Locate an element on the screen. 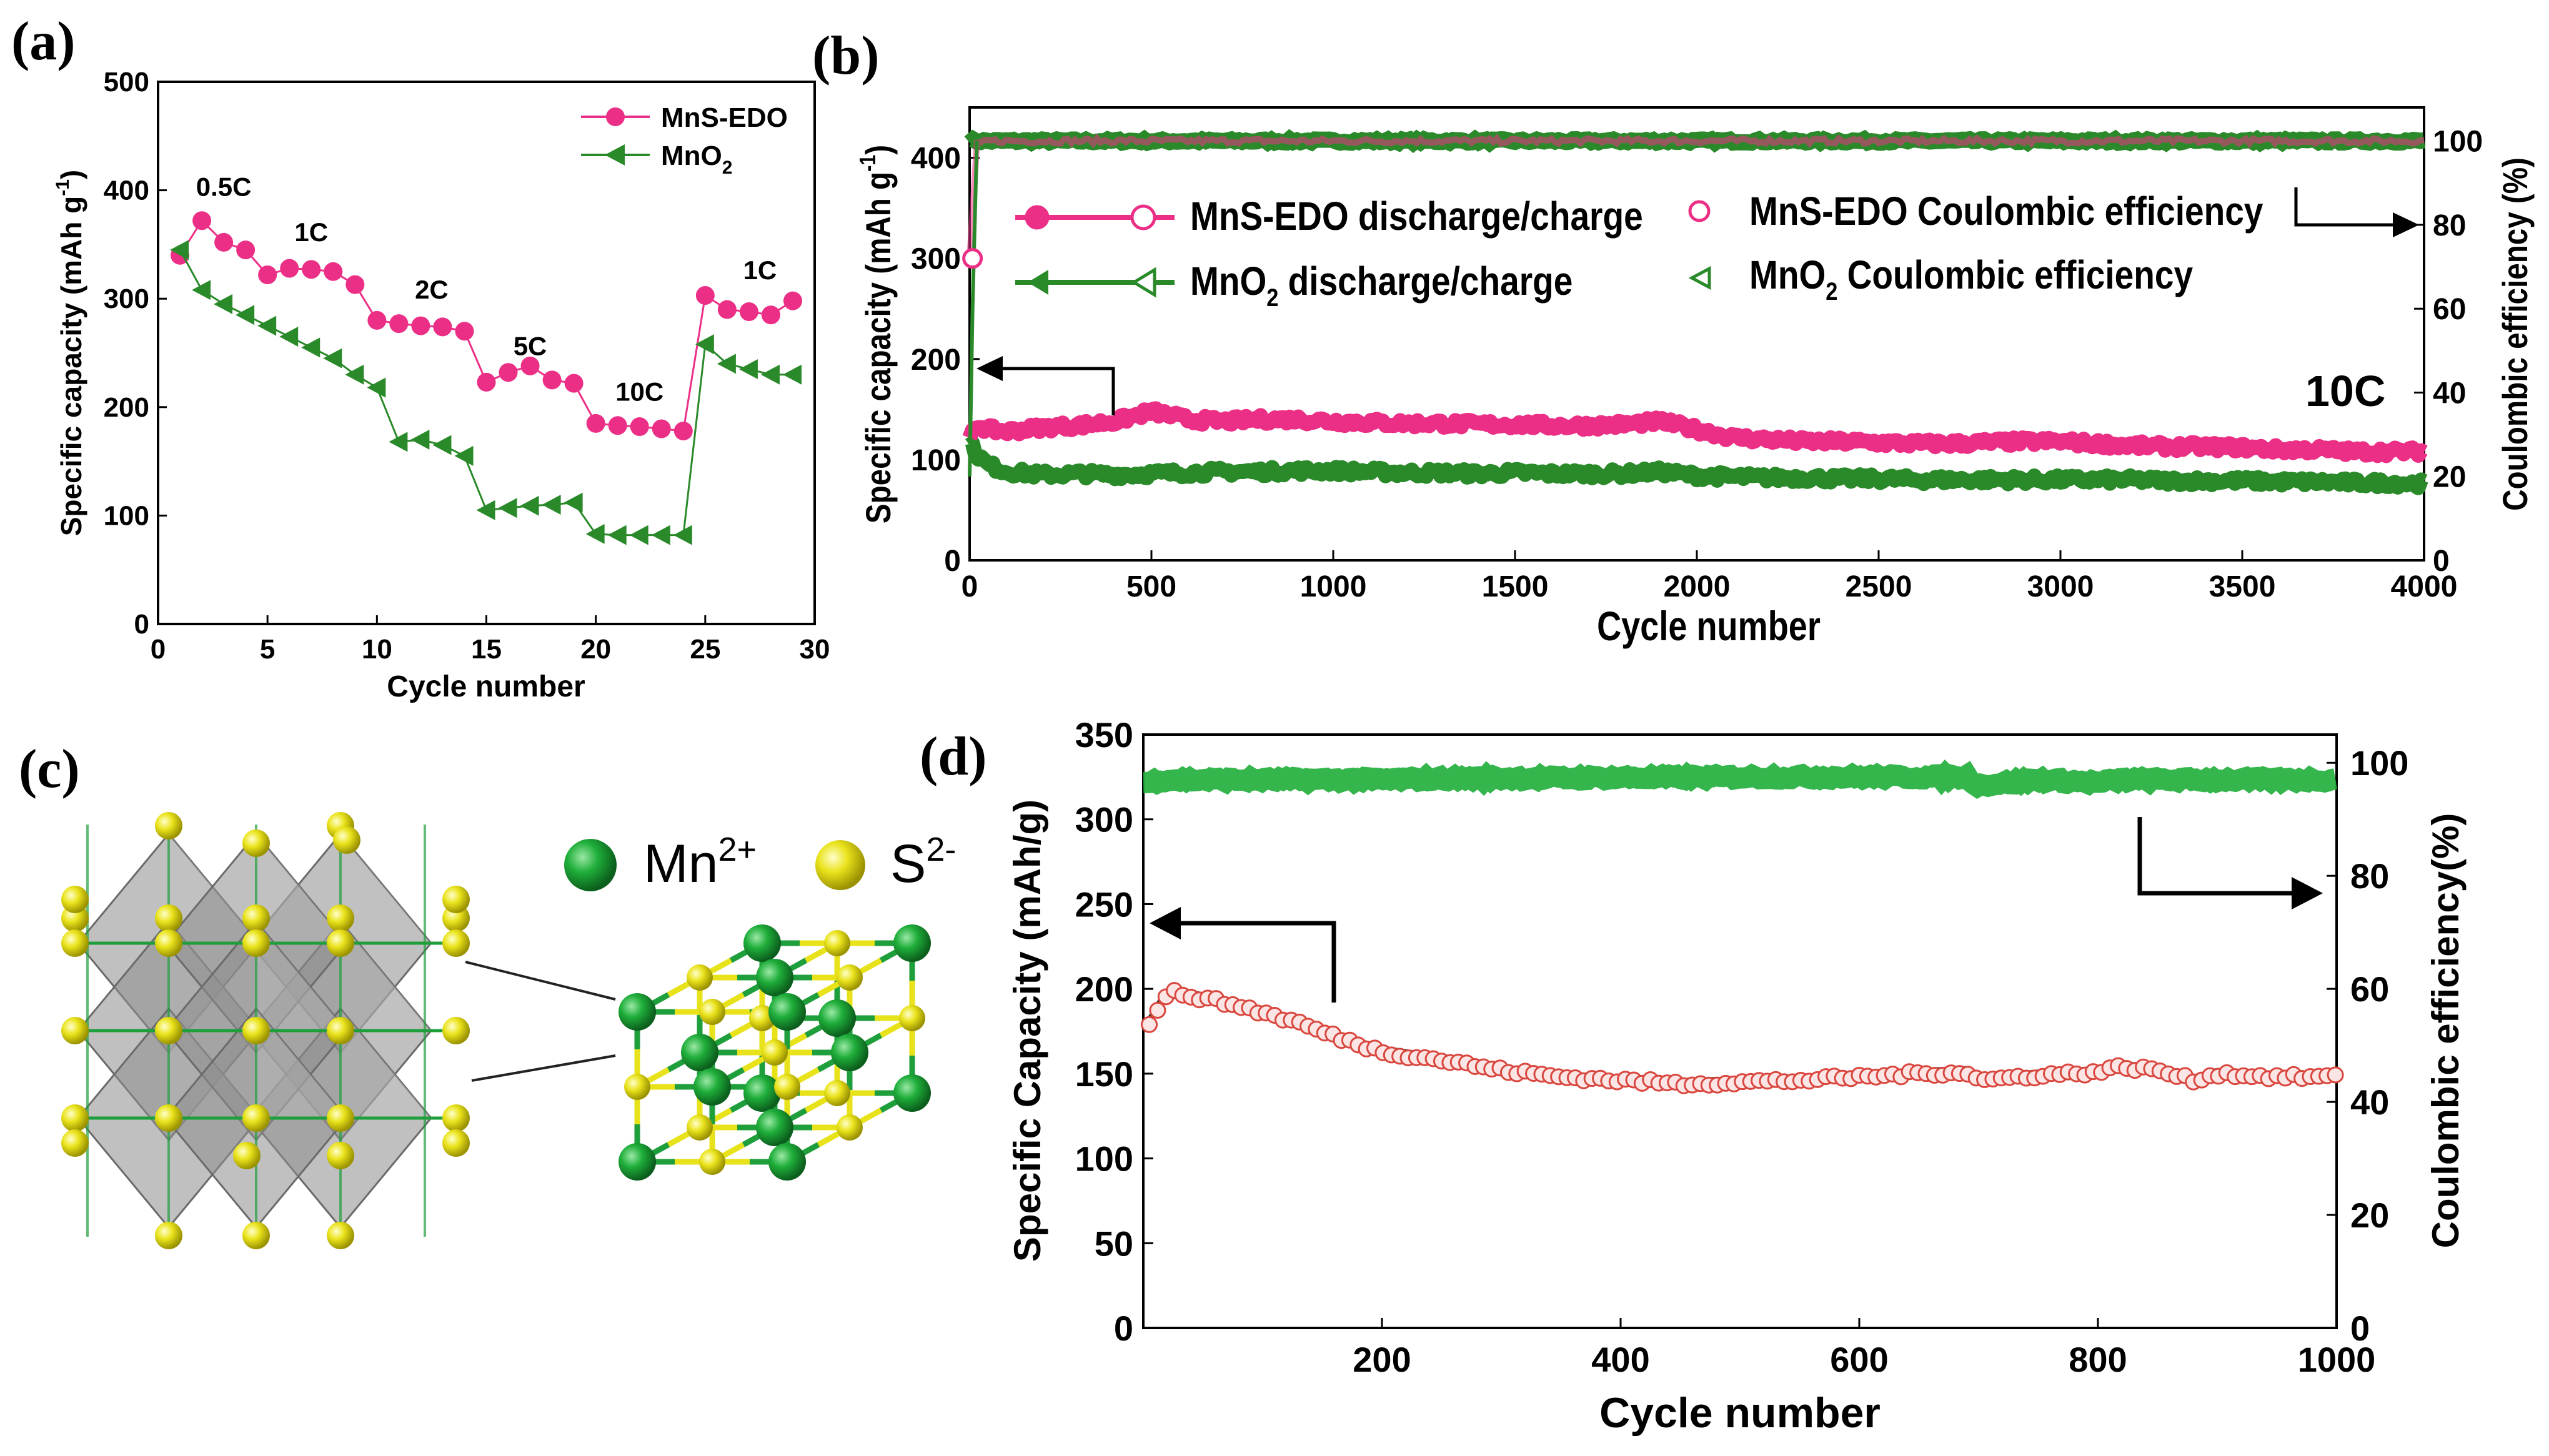  panel-d-left-arrow-line is located at coordinates (1253, 962).